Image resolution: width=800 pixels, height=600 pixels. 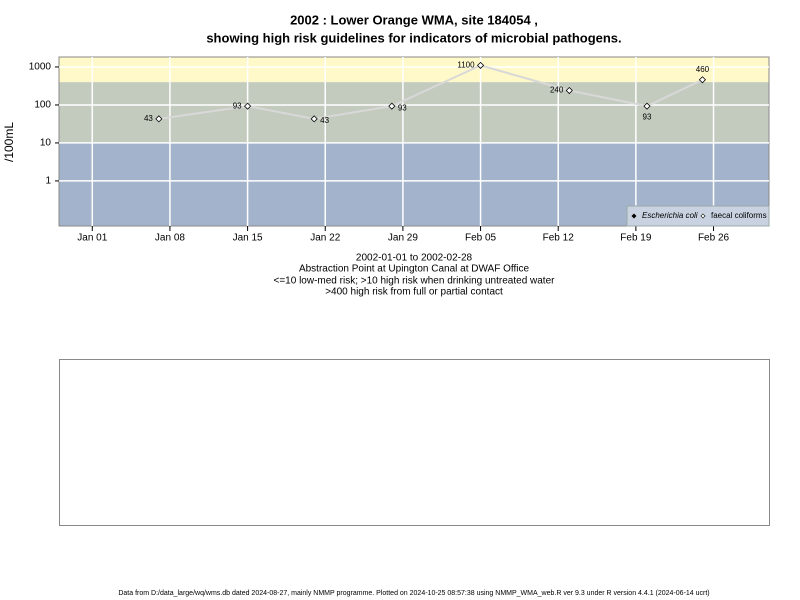 What do you see at coordinates (42, 105) in the screenshot?
I see `y-tick-label: 100` at bounding box center [42, 105].